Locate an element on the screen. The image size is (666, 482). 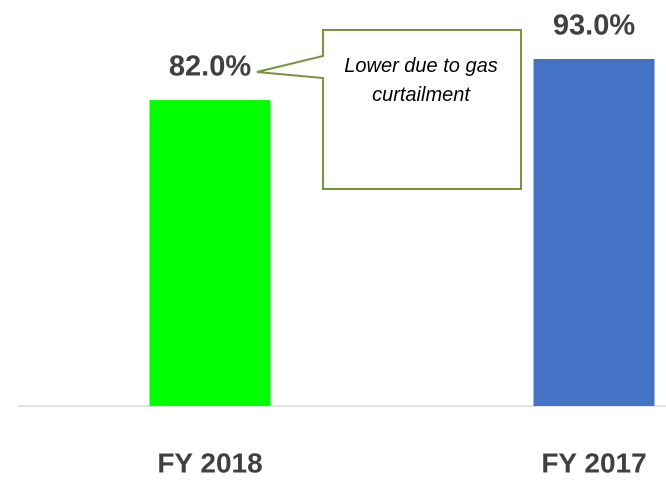
value-label: 82.0% is located at coordinates (210, 67).